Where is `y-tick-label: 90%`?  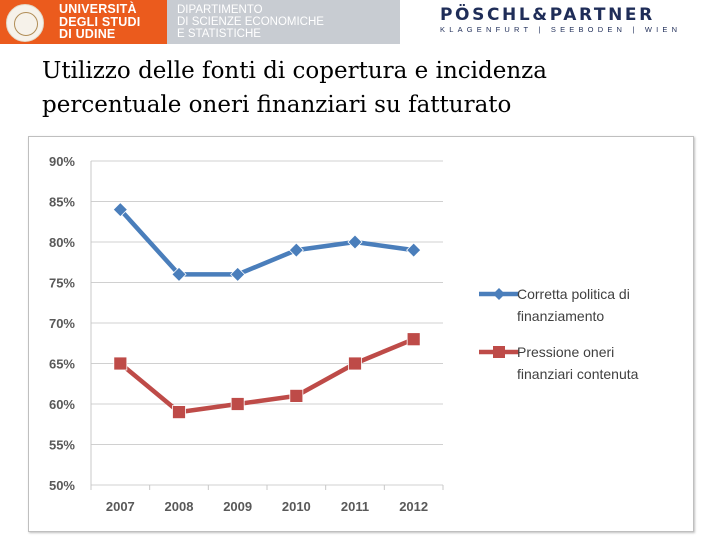
y-tick-label: 90% is located at coordinates (62, 161).